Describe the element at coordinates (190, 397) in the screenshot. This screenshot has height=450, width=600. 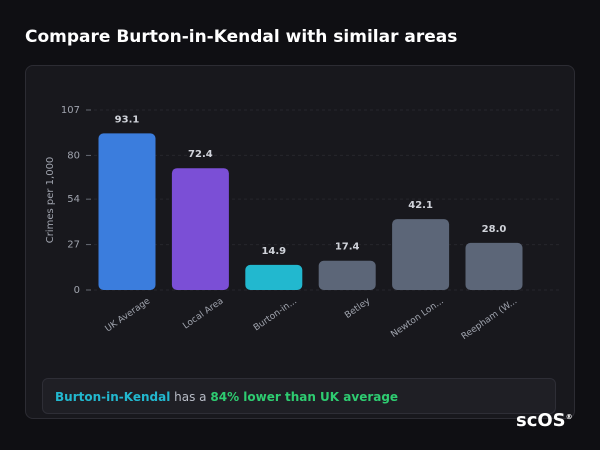
I see `summary-connector: has a` at that location.